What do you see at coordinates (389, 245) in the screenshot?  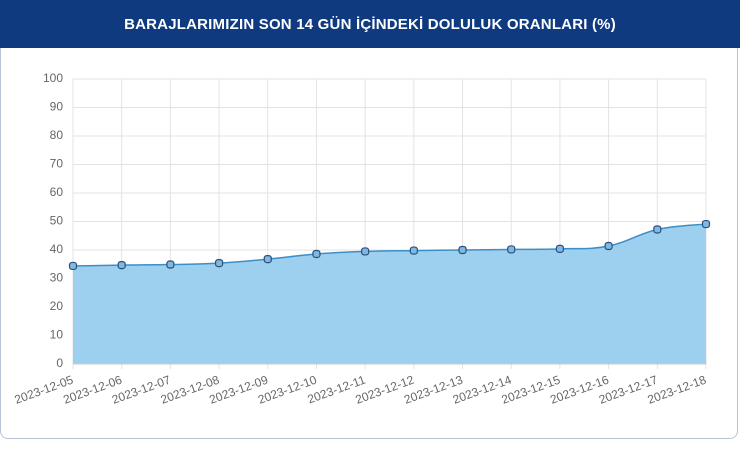 I see `area-line` at bounding box center [389, 245].